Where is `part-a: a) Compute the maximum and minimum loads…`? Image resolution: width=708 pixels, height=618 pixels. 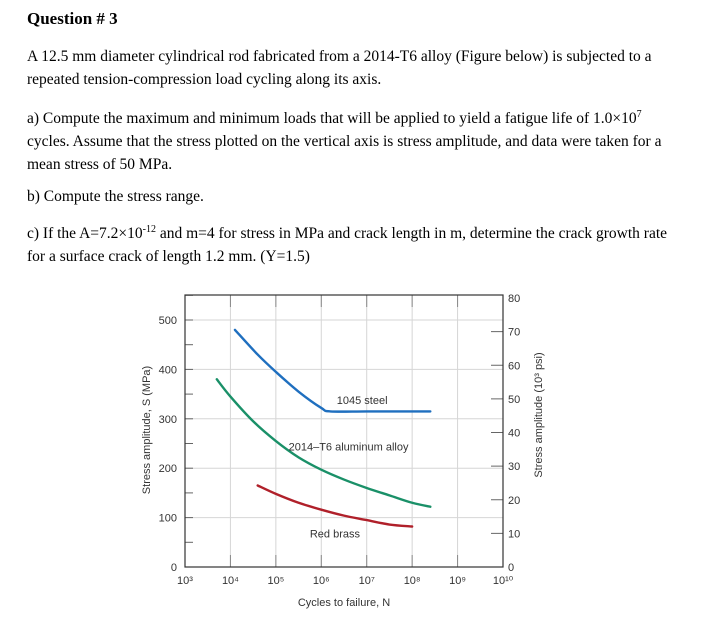
part-a: a) Compute the maximum and minimum loads… is located at coordinates (357, 141).